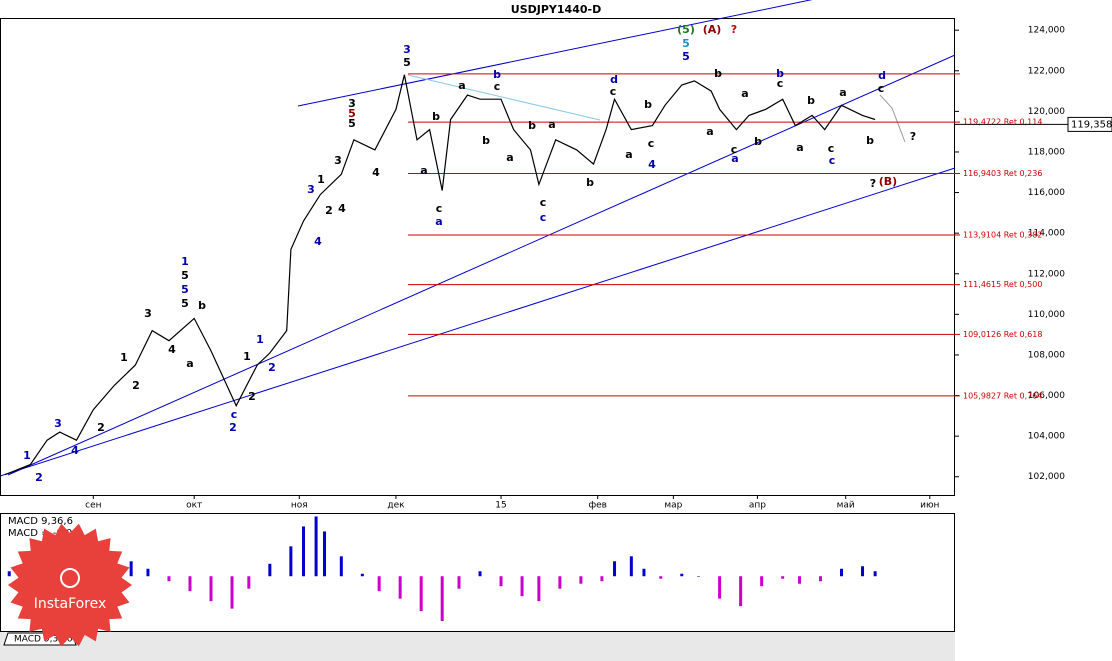 The height and width of the screenshot is (661, 1112). I want to click on x-tick-label: окт, so click(194, 506).